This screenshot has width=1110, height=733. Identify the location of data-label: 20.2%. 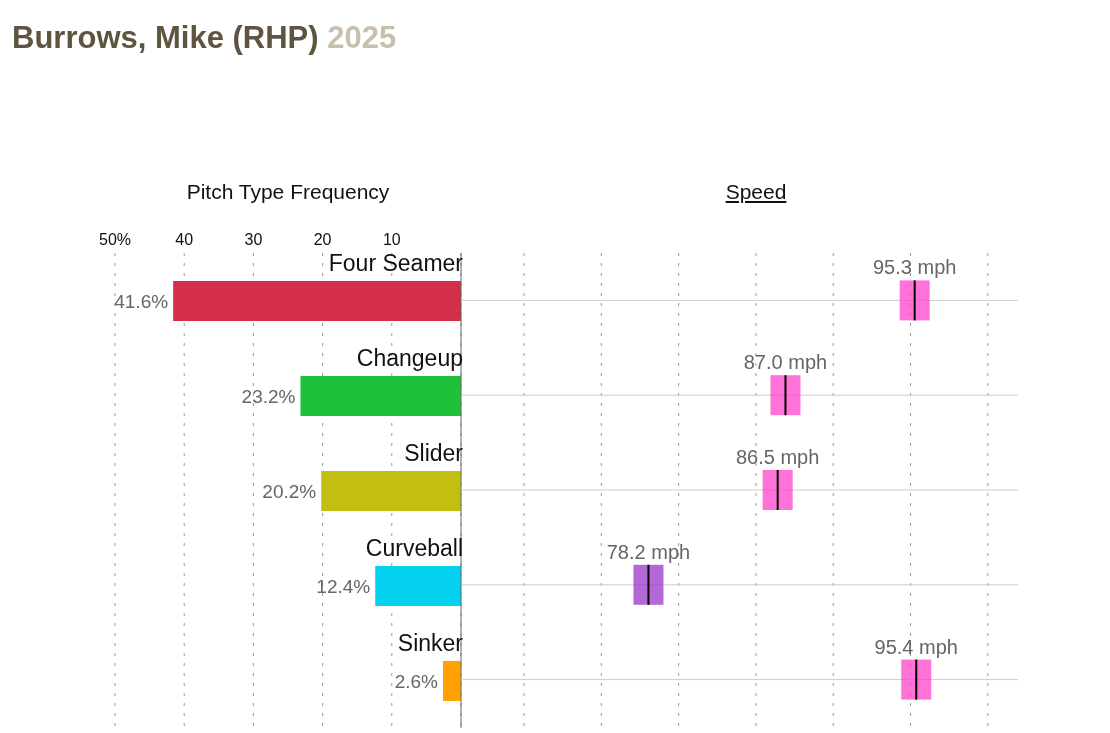
(289, 491).